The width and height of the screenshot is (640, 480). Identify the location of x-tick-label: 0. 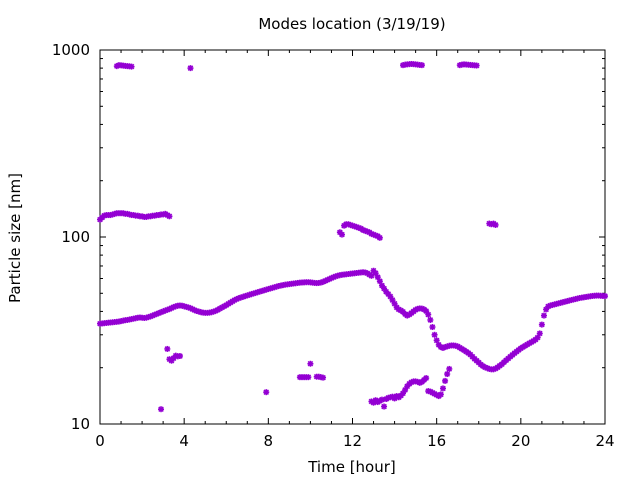
(100, 441).